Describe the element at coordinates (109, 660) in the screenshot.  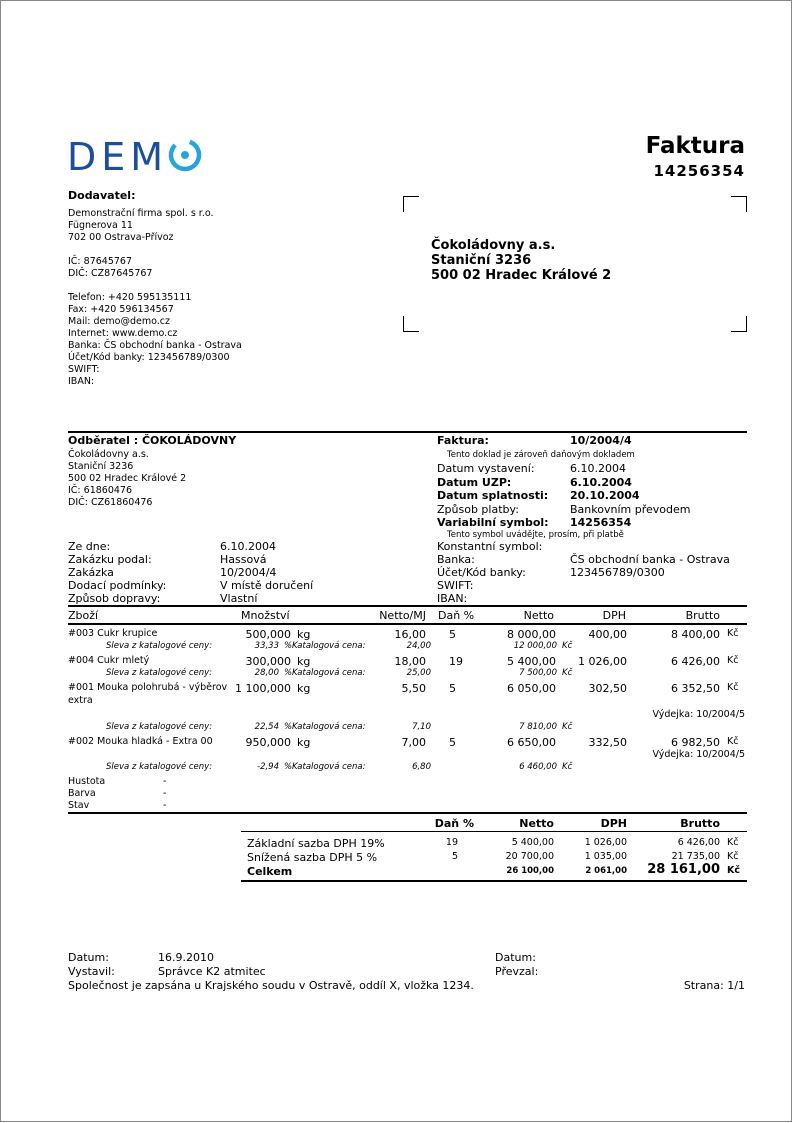
I see `item-name: #004 Cukr mletý` at that location.